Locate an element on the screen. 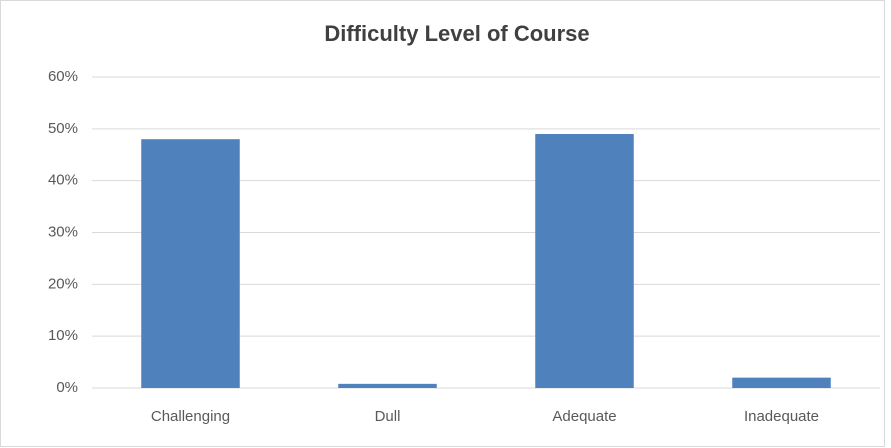 The image size is (891, 448). x-tick-label: Dull is located at coordinates (388, 416).